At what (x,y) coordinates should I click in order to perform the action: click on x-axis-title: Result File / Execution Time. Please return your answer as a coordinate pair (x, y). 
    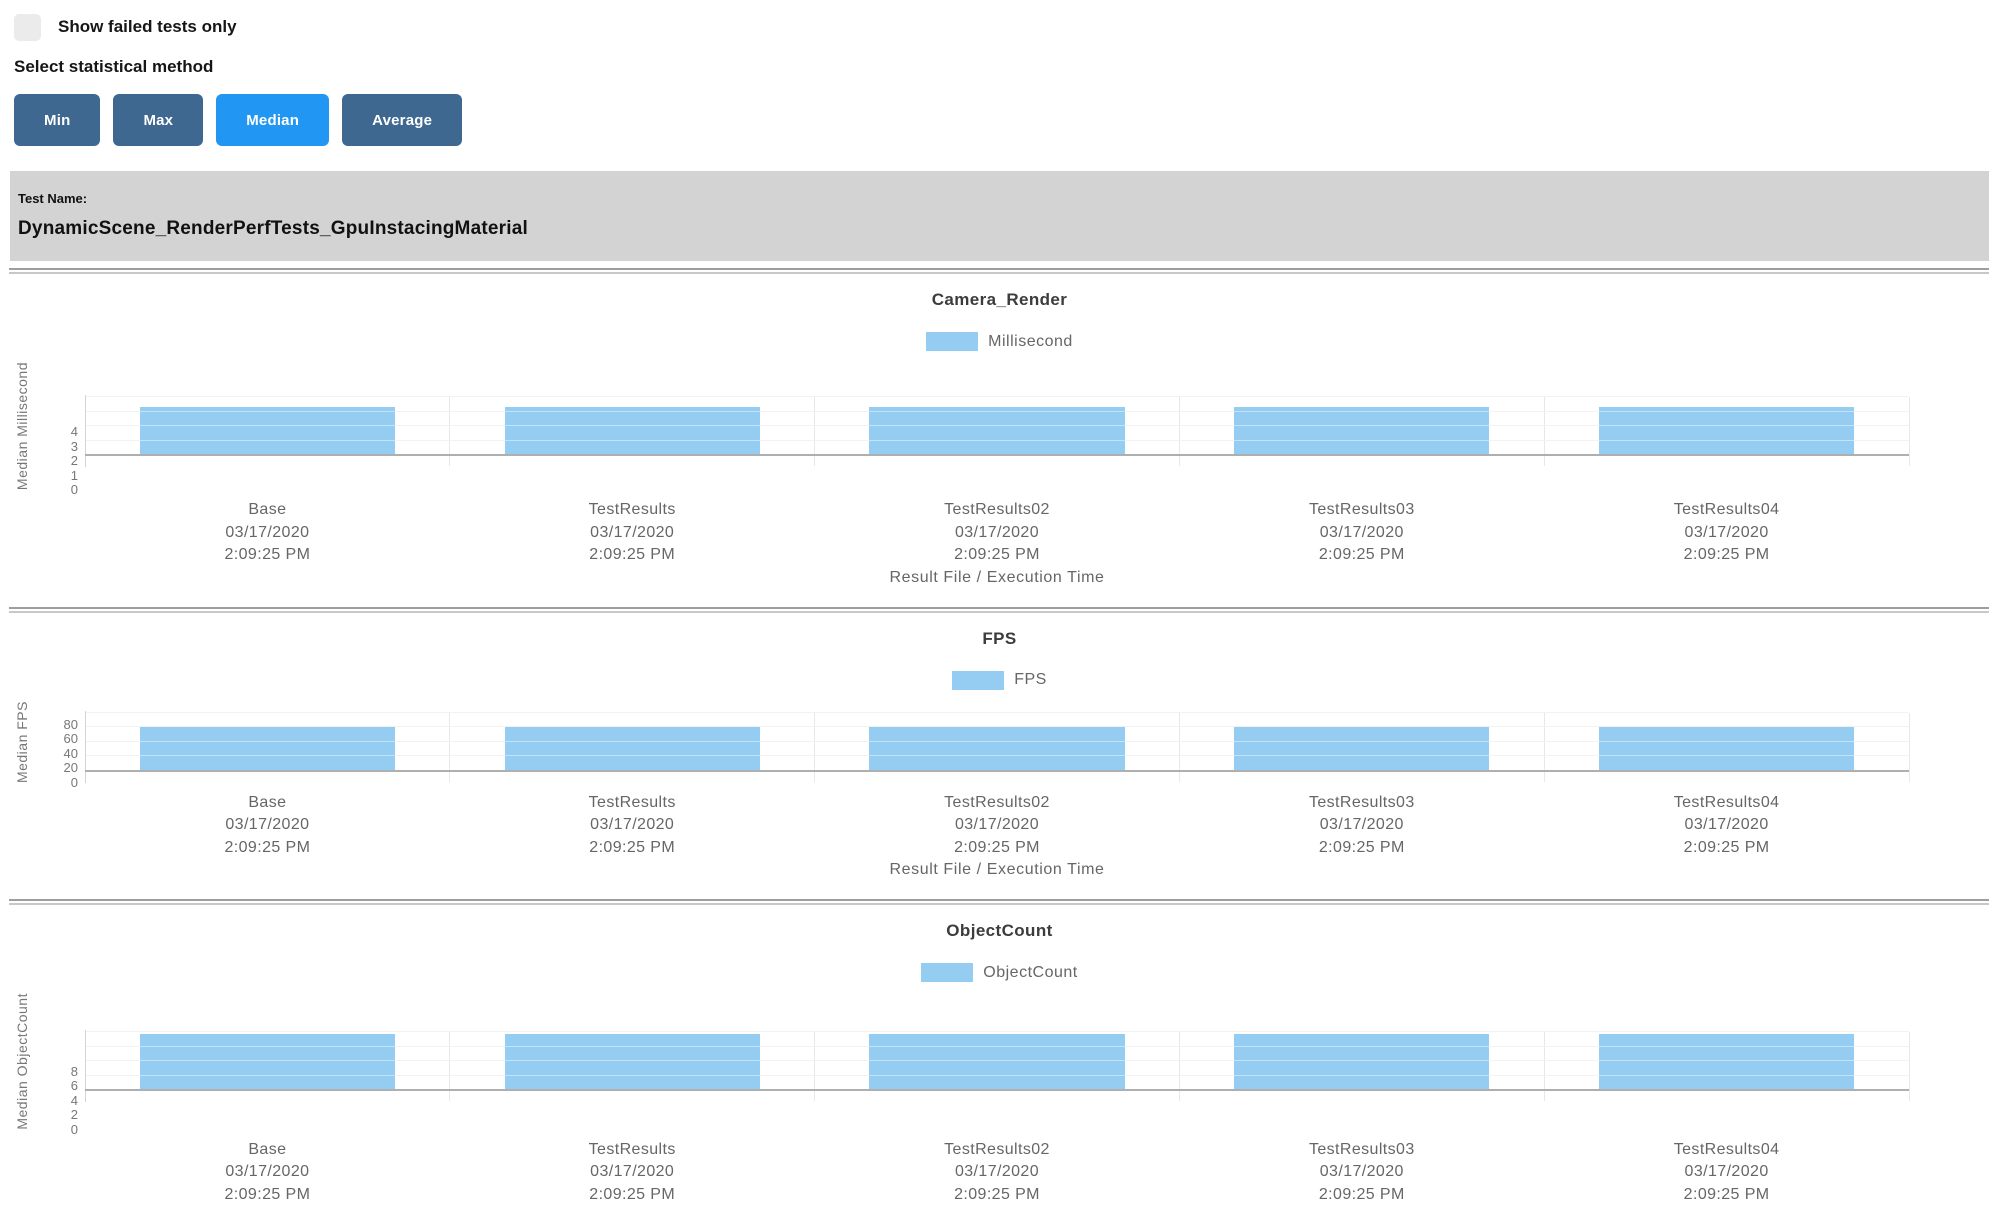
    Looking at the image, I should click on (997, 870).